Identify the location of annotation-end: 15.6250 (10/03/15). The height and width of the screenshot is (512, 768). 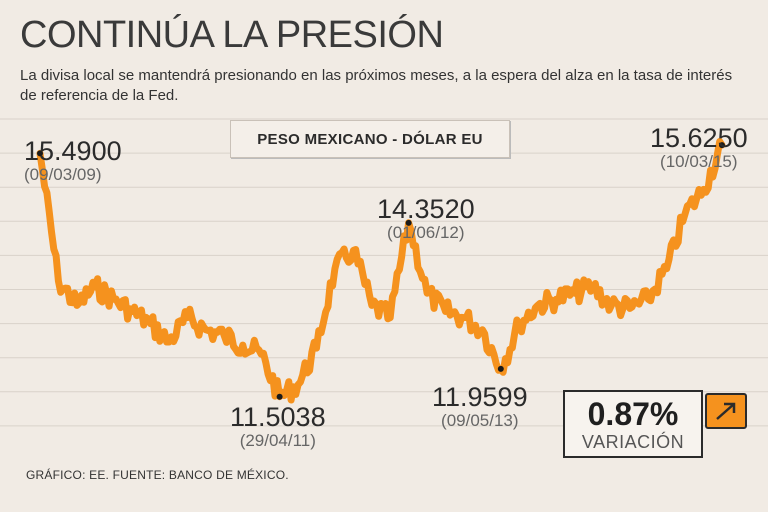
(699, 148).